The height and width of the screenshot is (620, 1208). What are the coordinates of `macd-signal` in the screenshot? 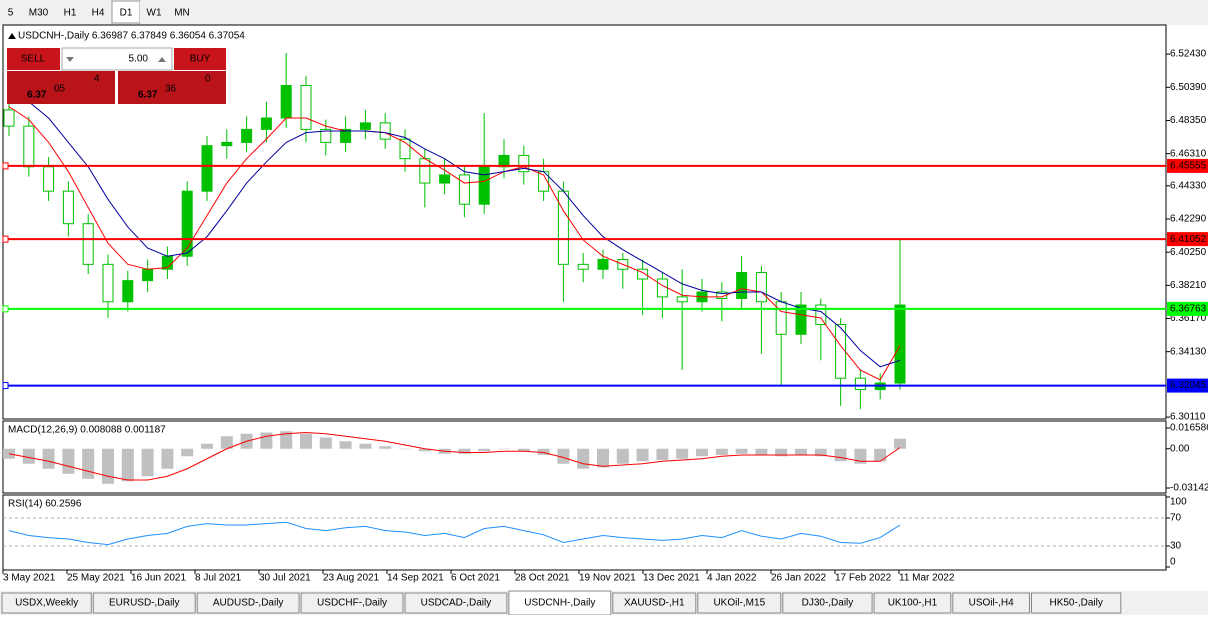 It's located at (454, 456).